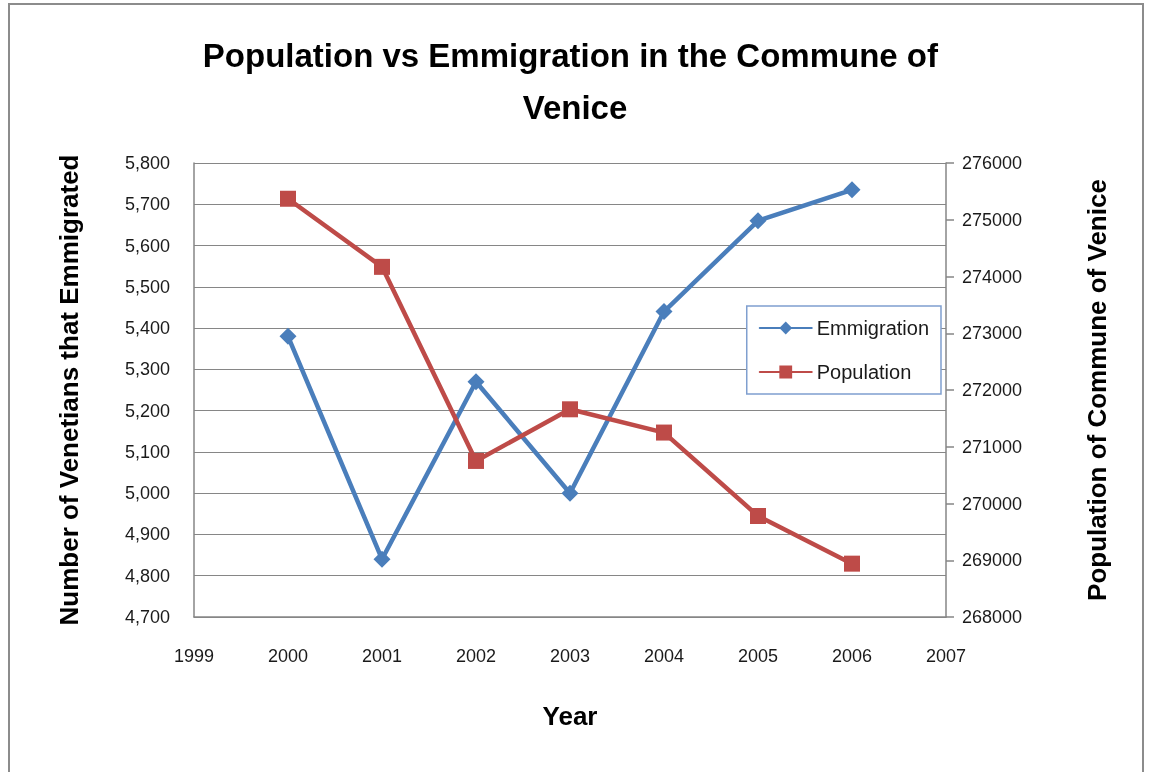 This screenshot has height=772, width=1150. I want to click on y-tick-label: 5,800, so click(147, 163).